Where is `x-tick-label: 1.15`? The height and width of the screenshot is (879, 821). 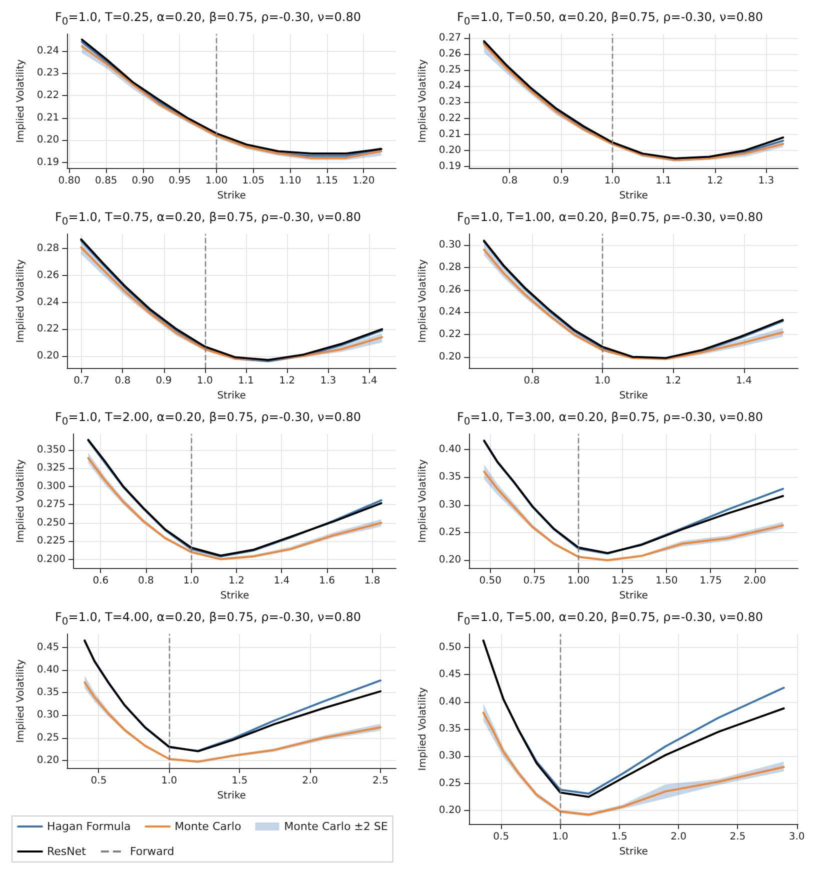
x-tick-label: 1.15 is located at coordinates (327, 181).